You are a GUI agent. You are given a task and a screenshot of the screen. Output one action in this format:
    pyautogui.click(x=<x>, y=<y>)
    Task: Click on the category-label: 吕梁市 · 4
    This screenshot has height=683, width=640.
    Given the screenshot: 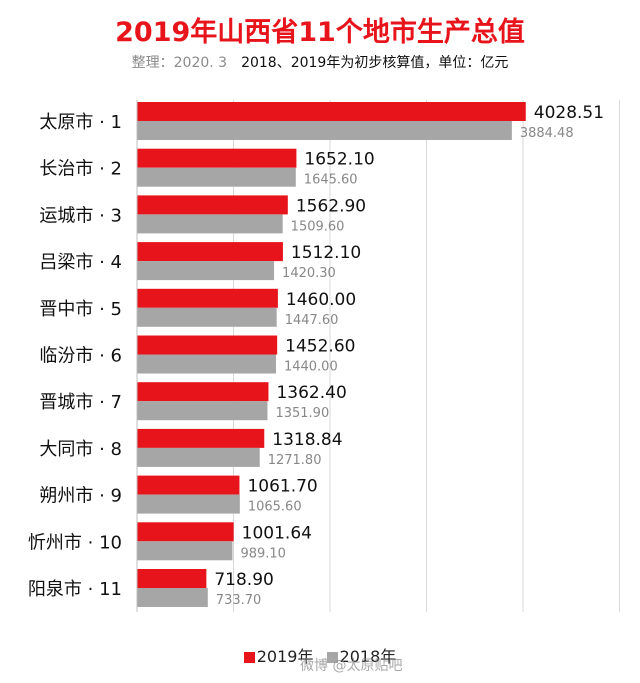 What is the action you would take?
    pyautogui.click(x=80, y=262)
    